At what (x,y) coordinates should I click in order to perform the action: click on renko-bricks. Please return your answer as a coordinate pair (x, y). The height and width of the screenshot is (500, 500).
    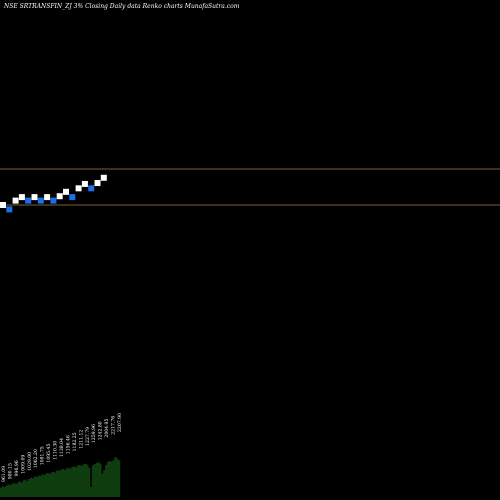
    Looking at the image, I should click on (53, 193).